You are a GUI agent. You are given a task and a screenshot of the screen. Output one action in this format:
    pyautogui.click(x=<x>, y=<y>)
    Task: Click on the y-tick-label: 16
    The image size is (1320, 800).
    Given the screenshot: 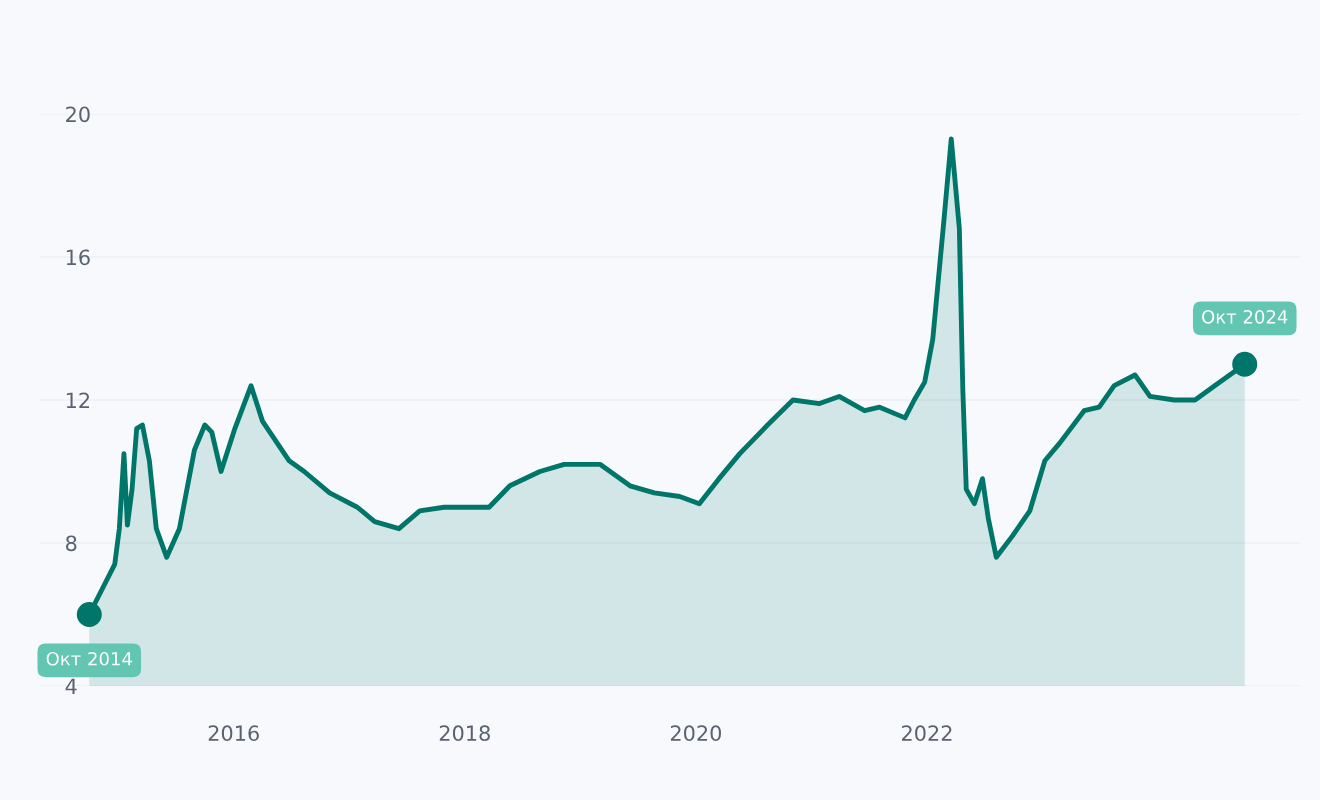 What is the action you would take?
    pyautogui.click(x=78, y=257)
    